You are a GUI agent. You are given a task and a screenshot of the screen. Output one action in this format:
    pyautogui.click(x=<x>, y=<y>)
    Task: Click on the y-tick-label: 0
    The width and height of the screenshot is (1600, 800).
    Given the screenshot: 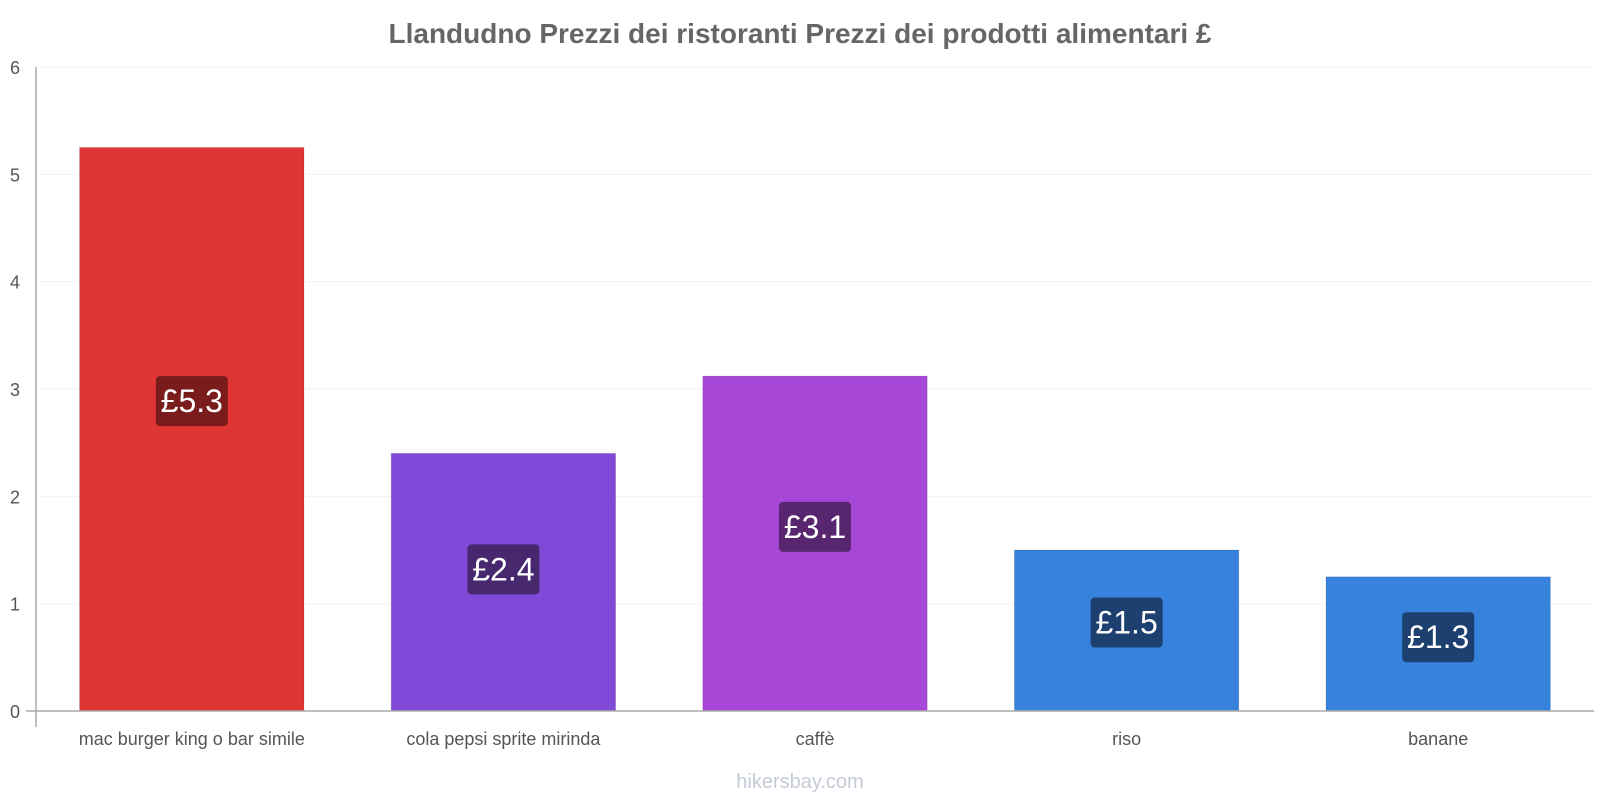 What is the action you would take?
    pyautogui.click(x=15, y=712)
    